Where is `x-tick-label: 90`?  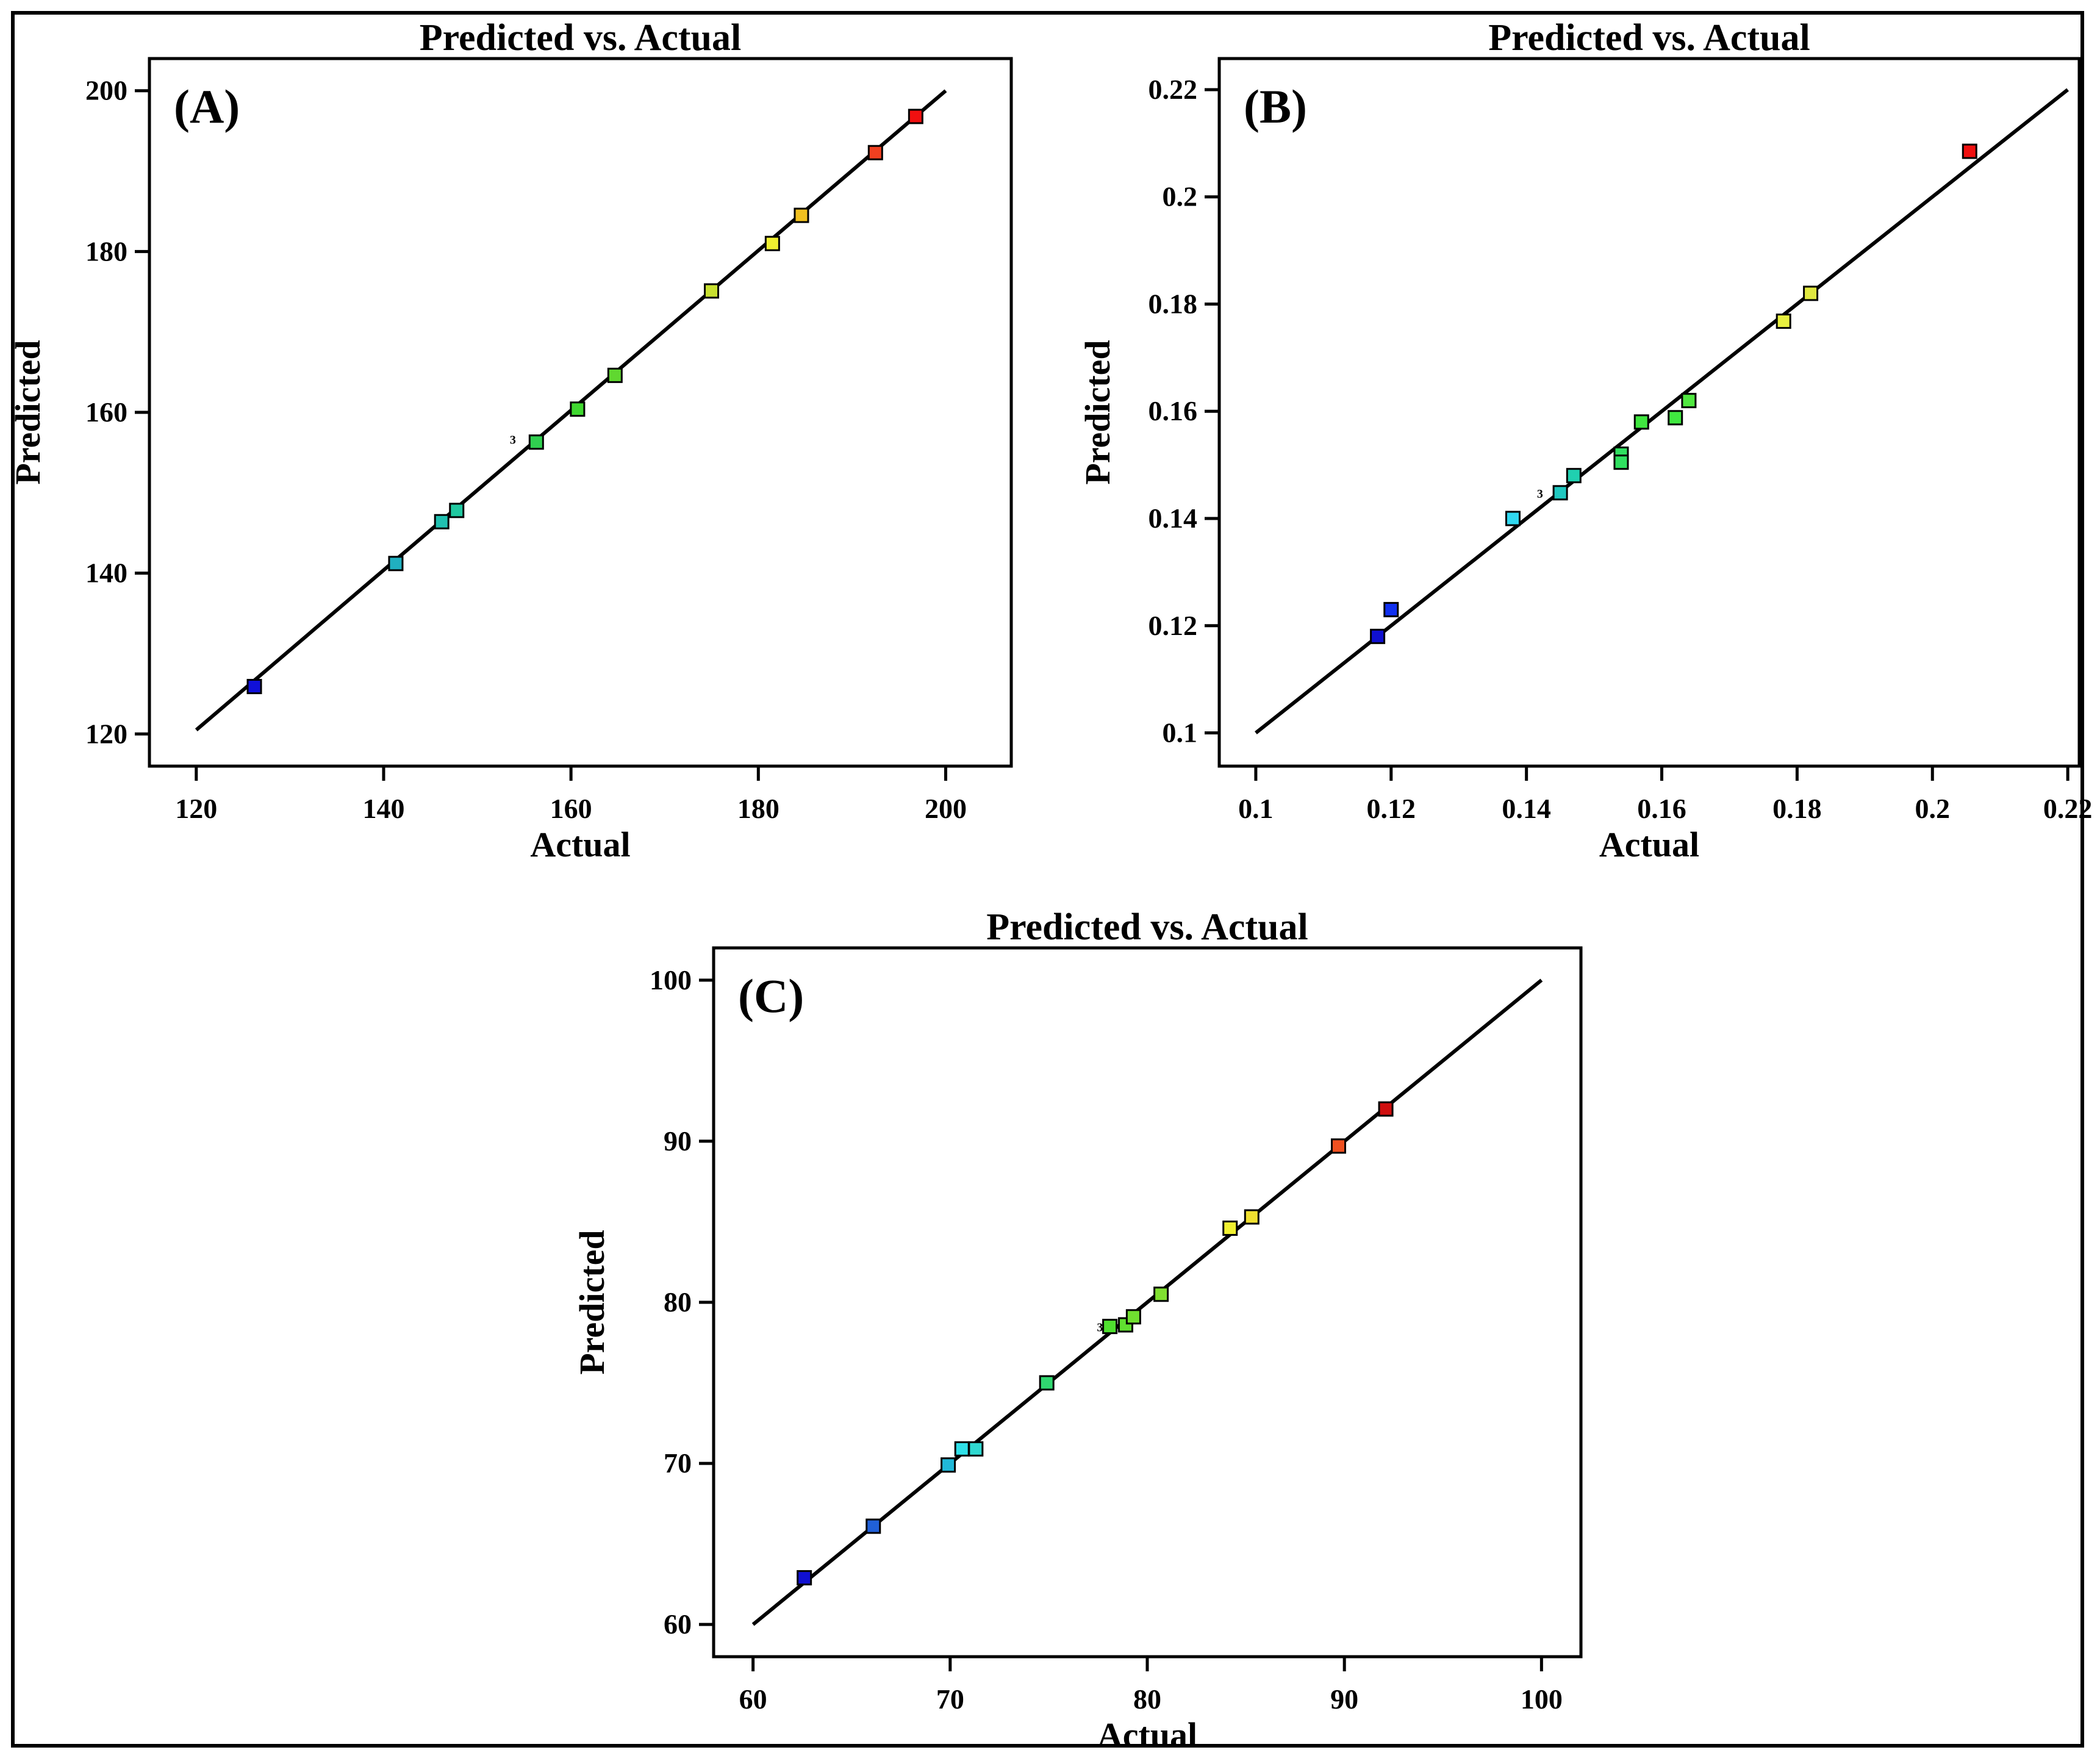 x-tick-label: 90 is located at coordinates (1344, 1700).